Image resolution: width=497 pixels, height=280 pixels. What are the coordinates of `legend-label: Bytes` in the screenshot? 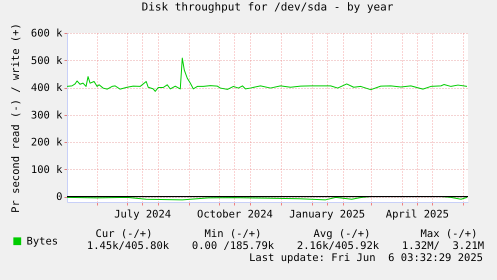 It's located at (42, 241).